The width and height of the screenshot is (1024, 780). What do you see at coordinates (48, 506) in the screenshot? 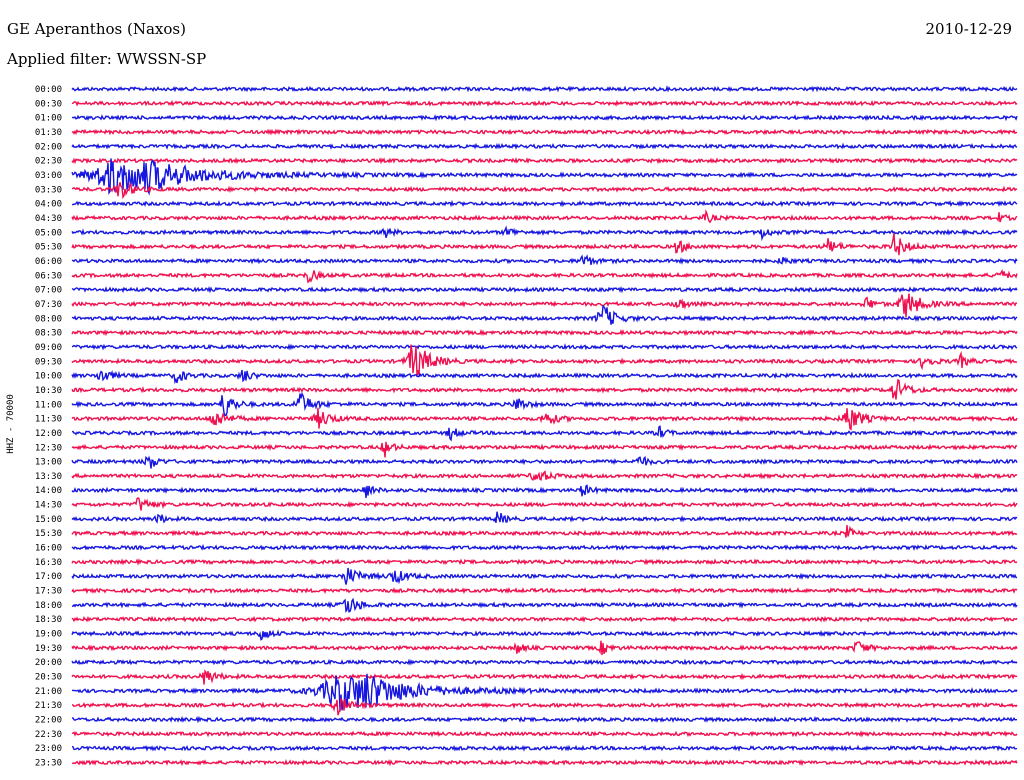
I see `time-tick-label: 14:30` at bounding box center [48, 506].